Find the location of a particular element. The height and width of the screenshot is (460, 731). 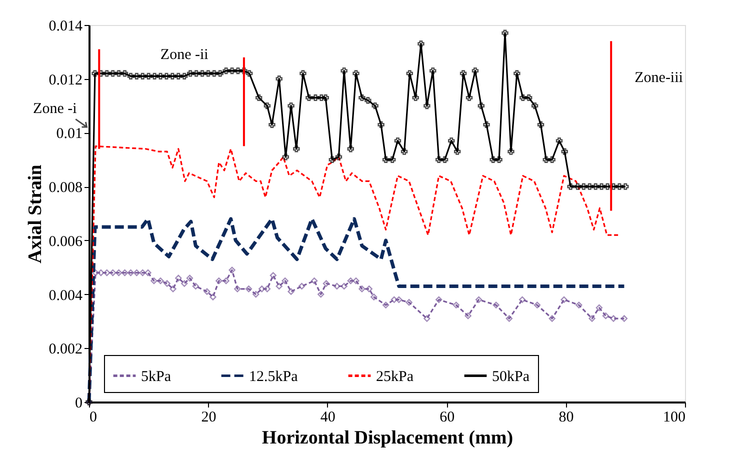

annotation: Zone-iii is located at coordinates (658, 78).